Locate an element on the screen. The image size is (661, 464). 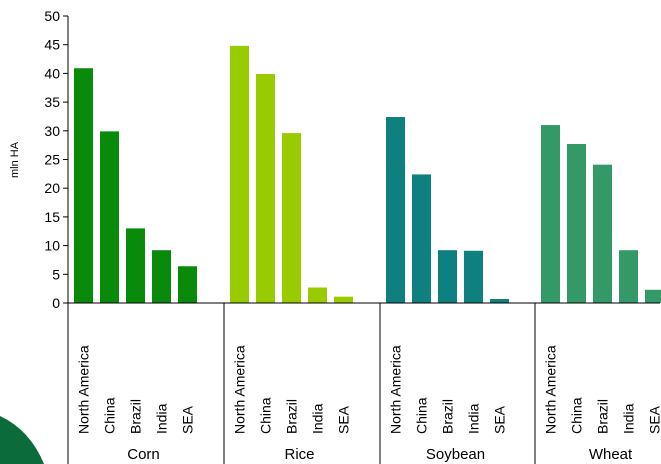
series-group-wheat is located at coordinates (601, 214).